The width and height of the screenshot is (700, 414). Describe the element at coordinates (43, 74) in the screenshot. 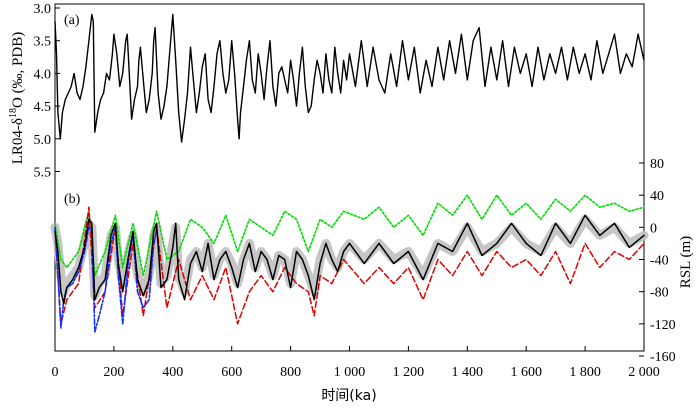

I see `panel-a-y-tick-label: 4.0` at that location.